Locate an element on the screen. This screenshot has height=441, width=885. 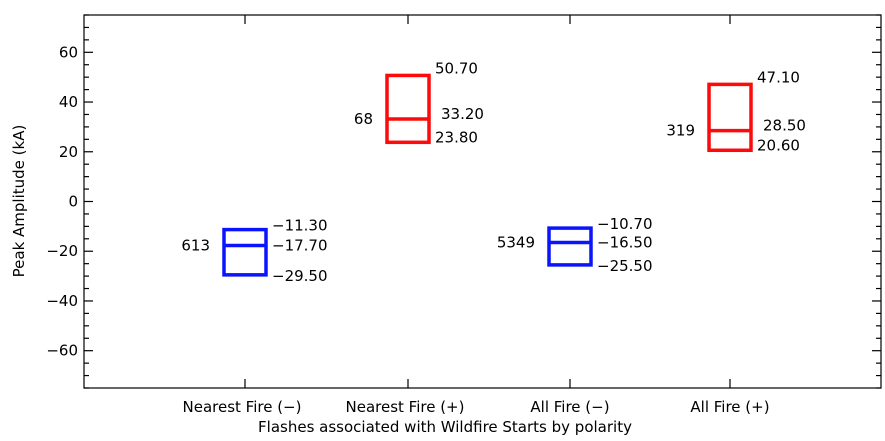
box-q3-label: 47.10 is located at coordinates (778, 77).